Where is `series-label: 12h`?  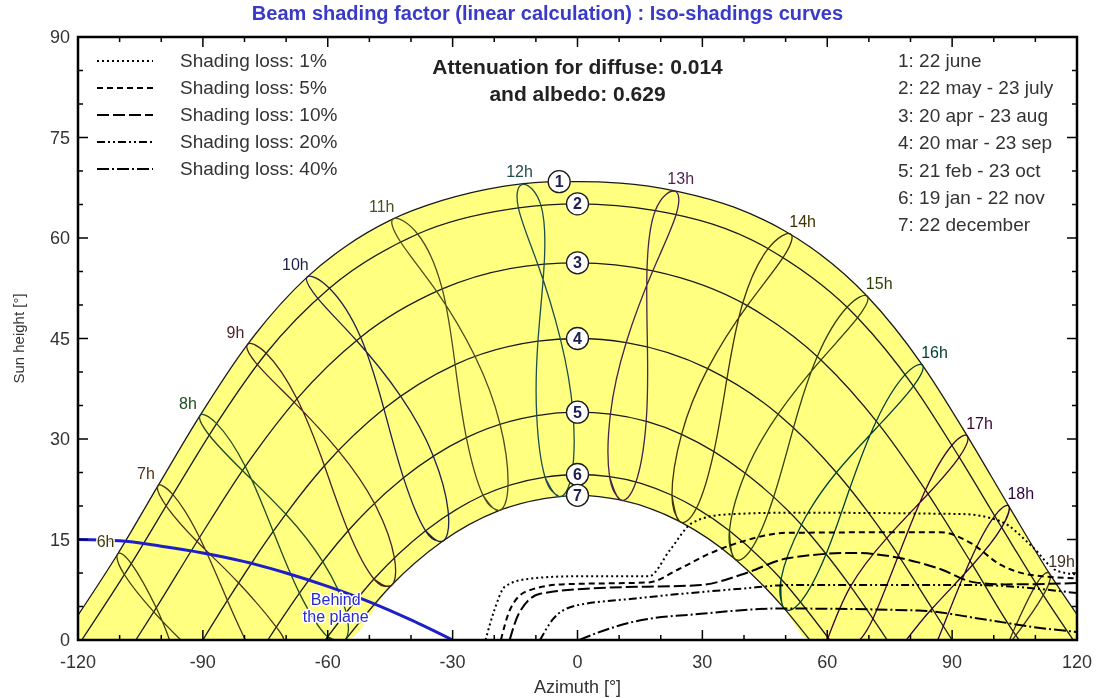 series-label: 12h is located at coordinates (519, 172).